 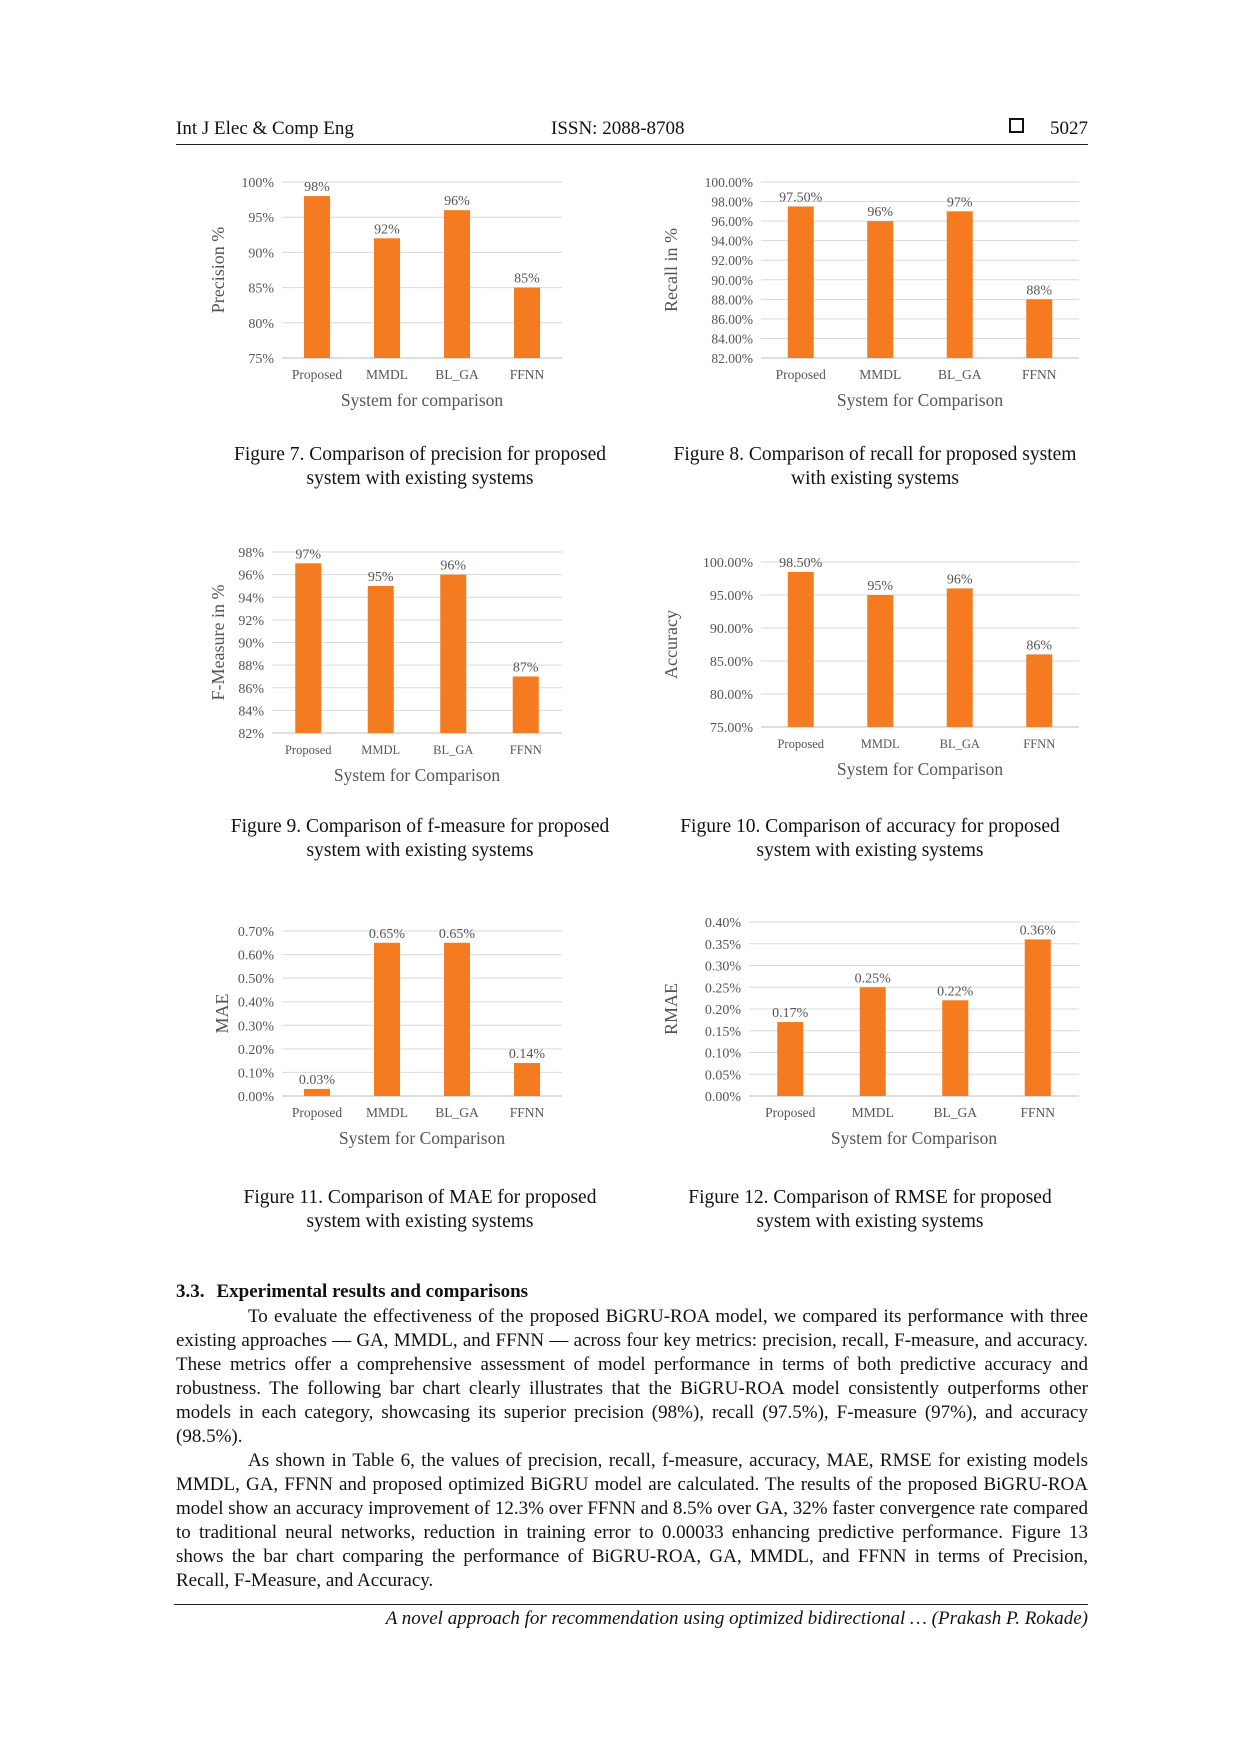 What do you see at coordinates (732, 662) in the screenshot?
I see `y-tick-label: 85.00%` at bounding box center [732, 662].